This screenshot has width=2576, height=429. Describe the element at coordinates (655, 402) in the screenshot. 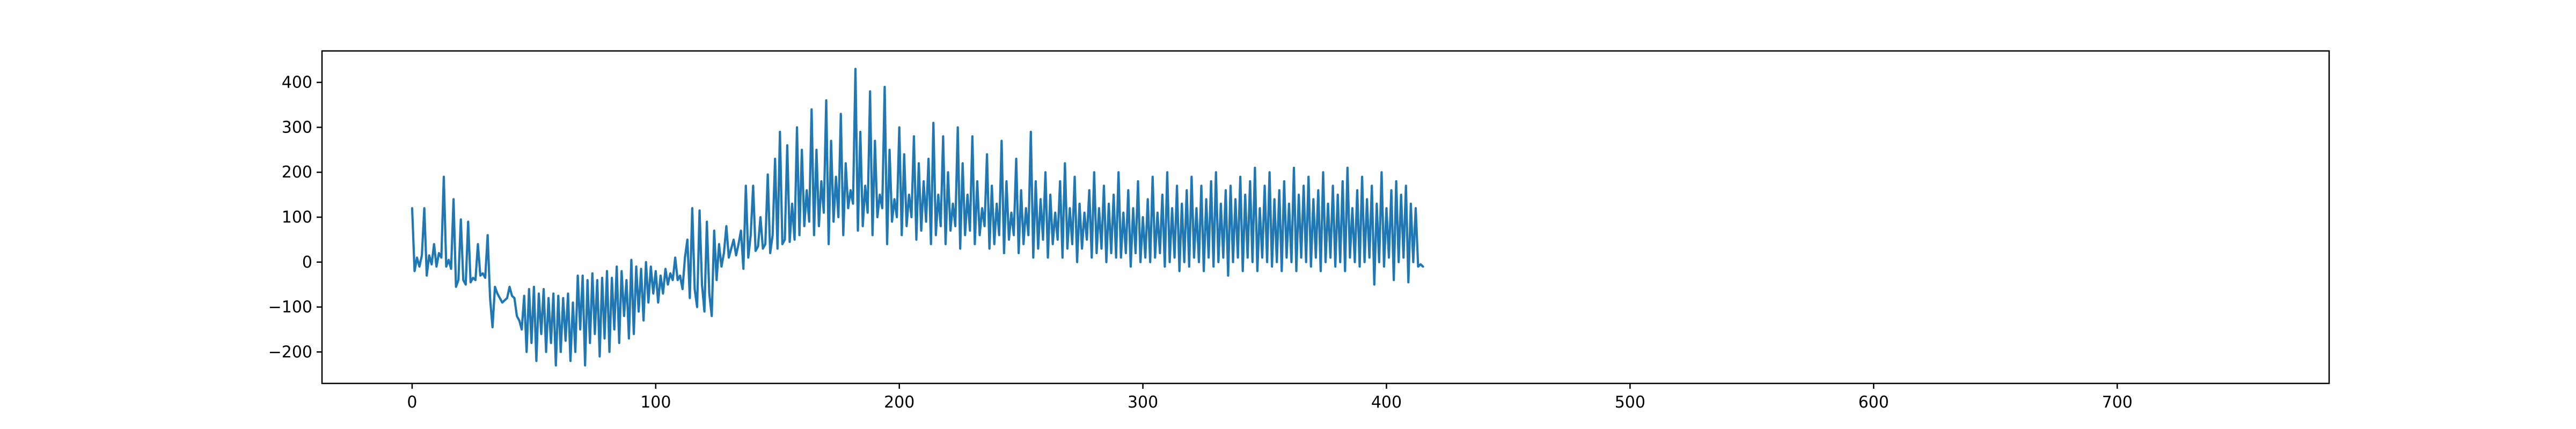

I see `x-tick-label: 100` at that location.